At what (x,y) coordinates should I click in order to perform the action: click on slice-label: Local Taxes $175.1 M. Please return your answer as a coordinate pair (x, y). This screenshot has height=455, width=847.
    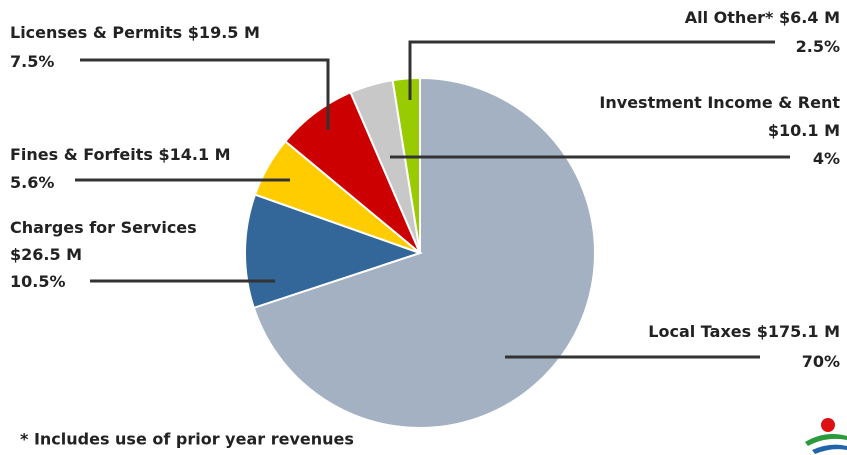
    Looking at the image, I should click on (744, 331).